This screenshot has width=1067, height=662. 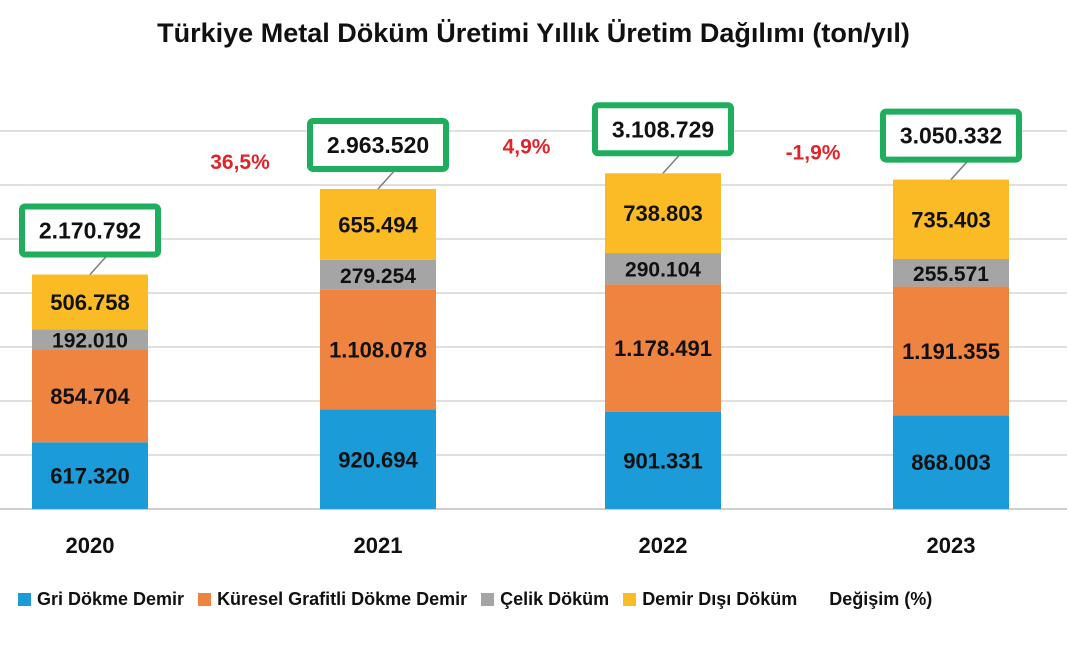 I want to click on total-label: 3.108.729, so click(x=663, y=129).